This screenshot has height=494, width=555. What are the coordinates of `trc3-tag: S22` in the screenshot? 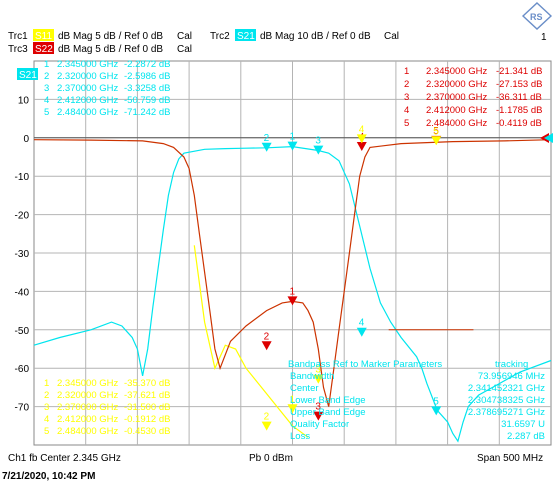 It's located at (44, 49).